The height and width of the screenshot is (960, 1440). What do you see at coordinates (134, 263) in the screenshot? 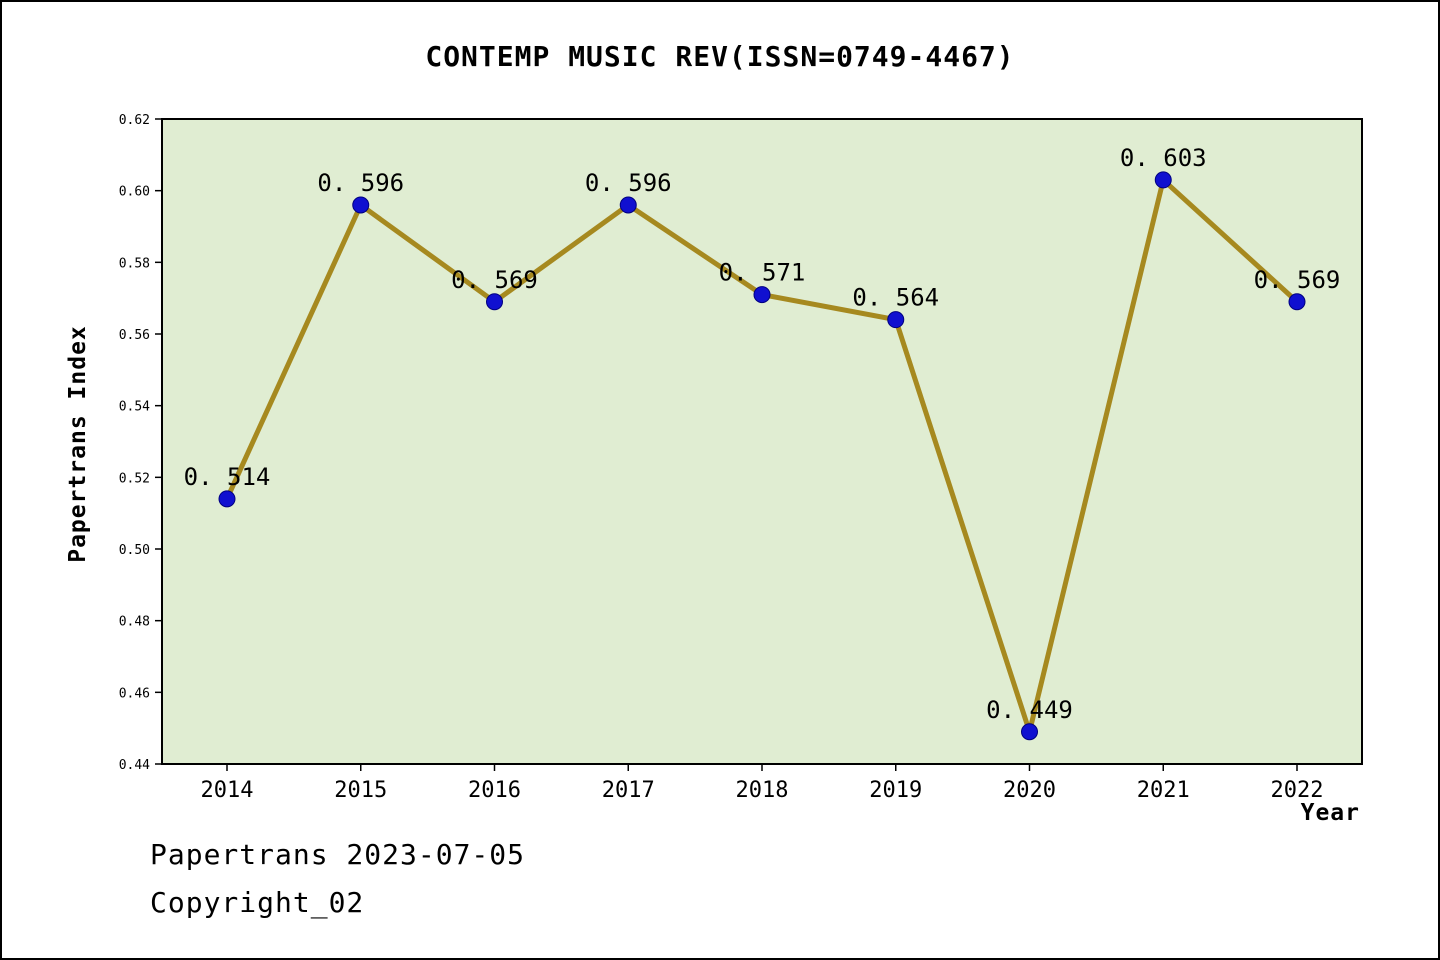
I see `y-tick-label: 0.58` at bounding box center [134, 263].